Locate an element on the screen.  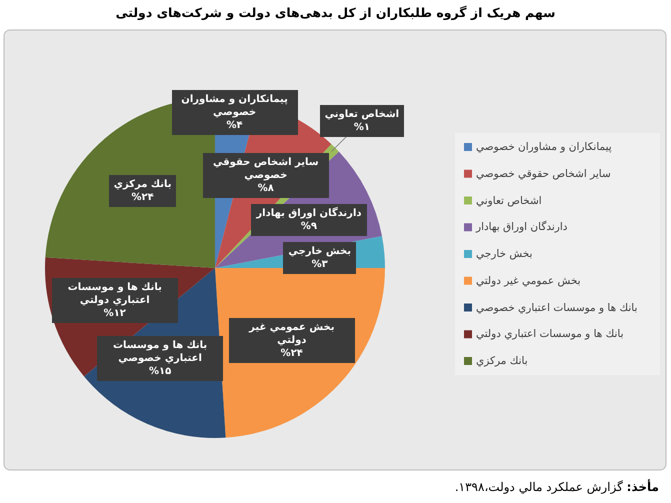
data-label: %۳ is located at coordinates (319, 265).